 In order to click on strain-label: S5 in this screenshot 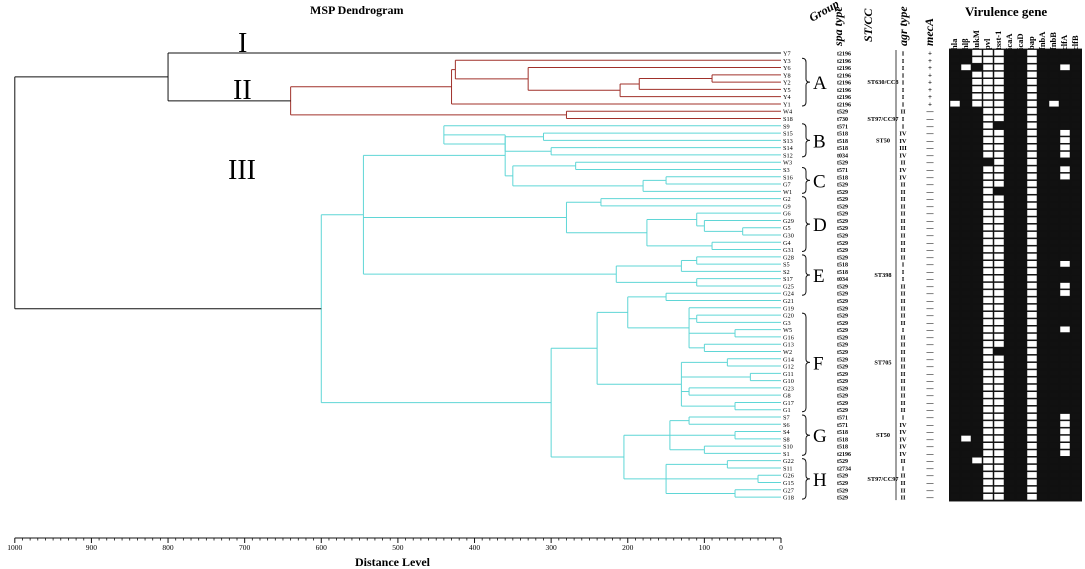, I will do `click(786, 265)`.